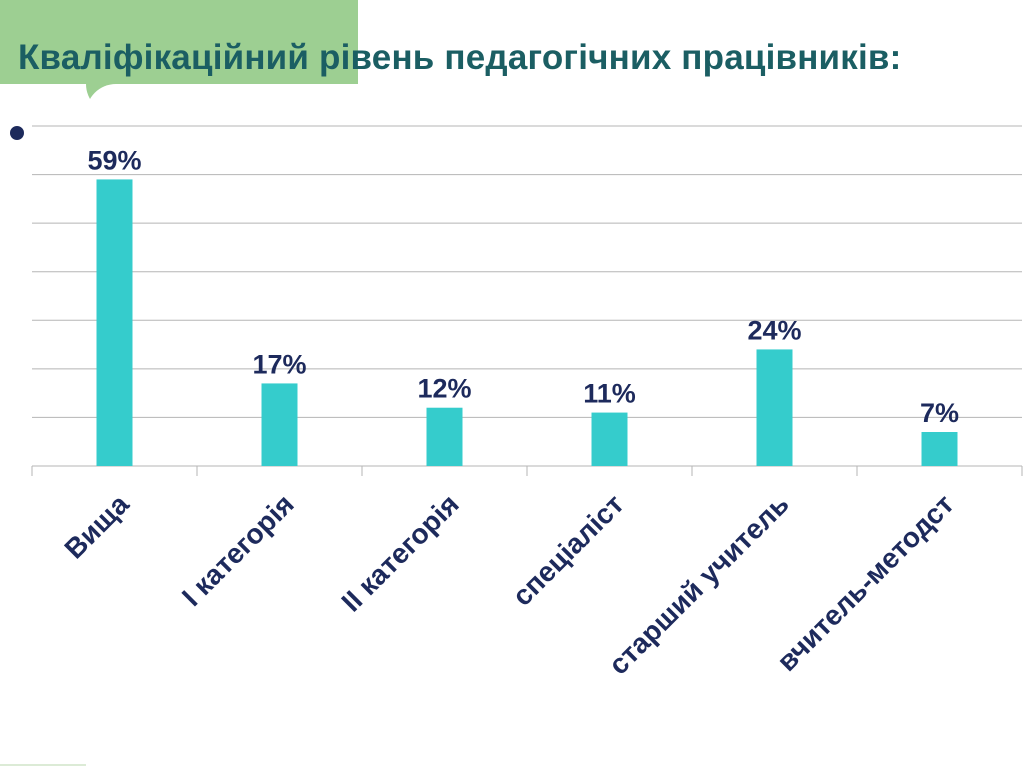 This screenshot has height=768, width=1024. What do you see at coordinates (567, 549) in the screenshot?
I see `category-label: спеціаліст` at bounding box center [567, 549].